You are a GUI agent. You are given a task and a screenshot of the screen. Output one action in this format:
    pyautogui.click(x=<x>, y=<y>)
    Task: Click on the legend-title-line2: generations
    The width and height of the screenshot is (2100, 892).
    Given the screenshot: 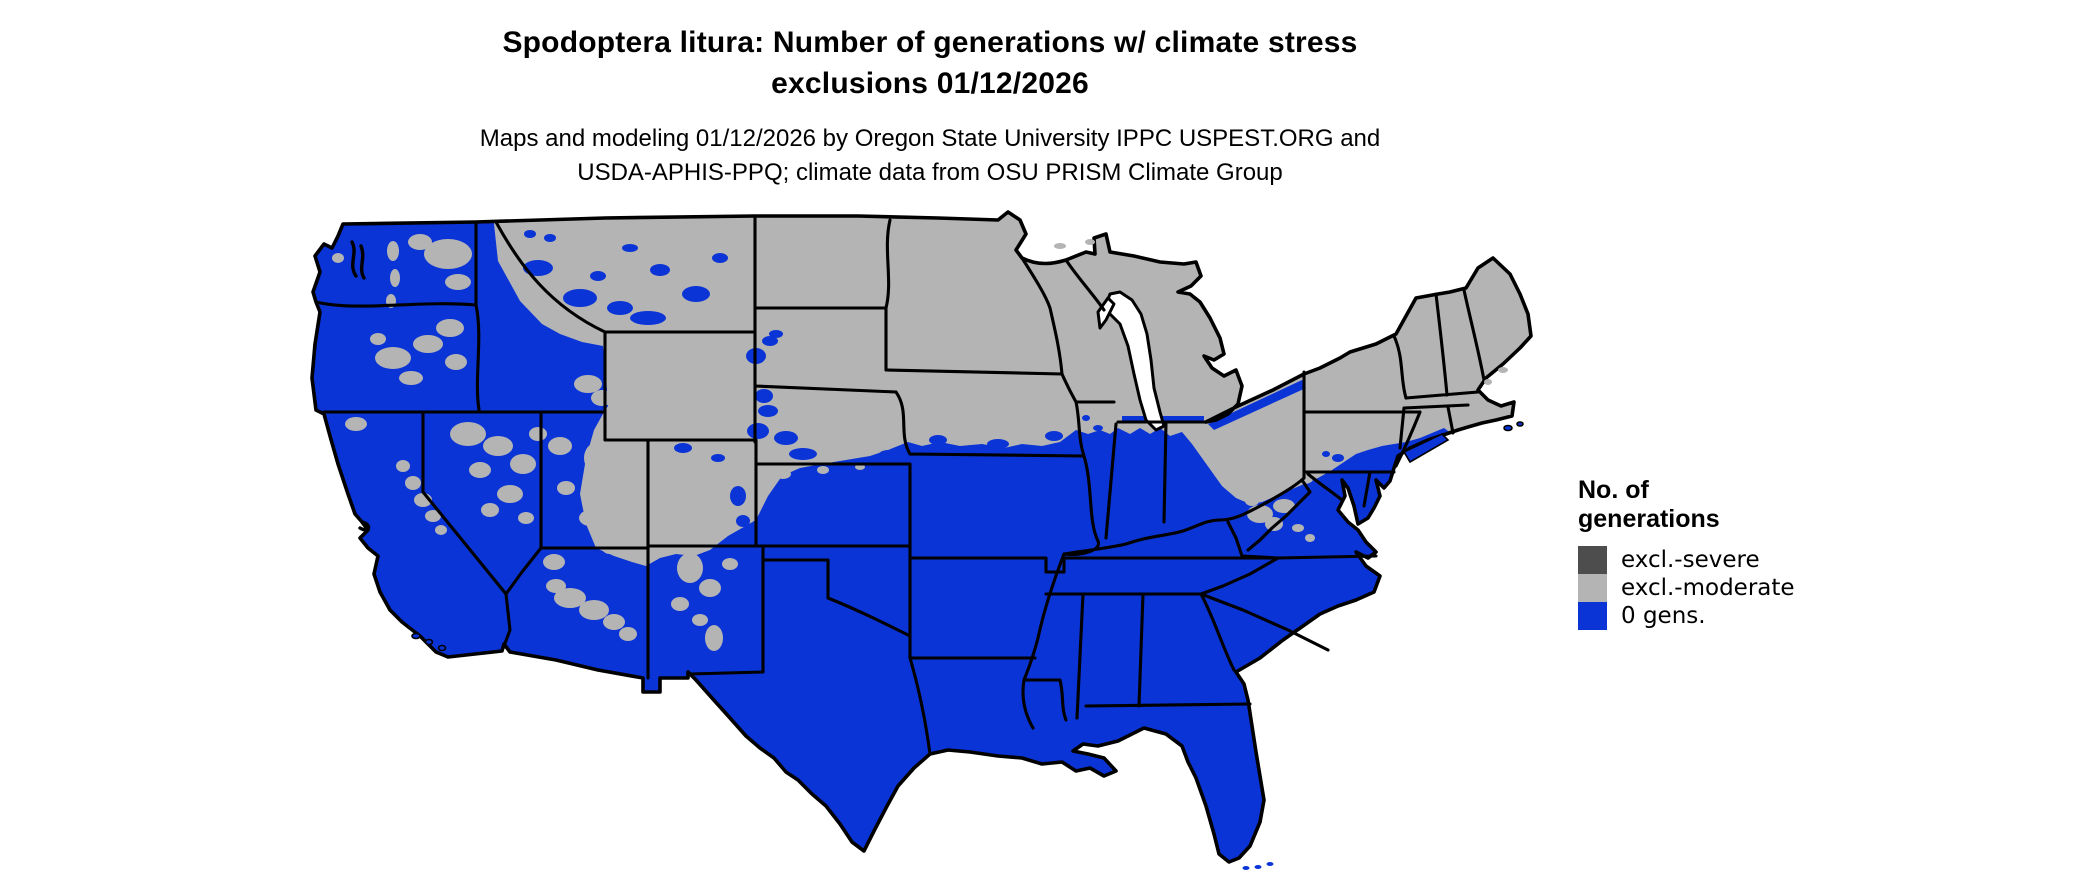 What is the action you would take?
    pyautogui.click(x=1649, y=519)
    